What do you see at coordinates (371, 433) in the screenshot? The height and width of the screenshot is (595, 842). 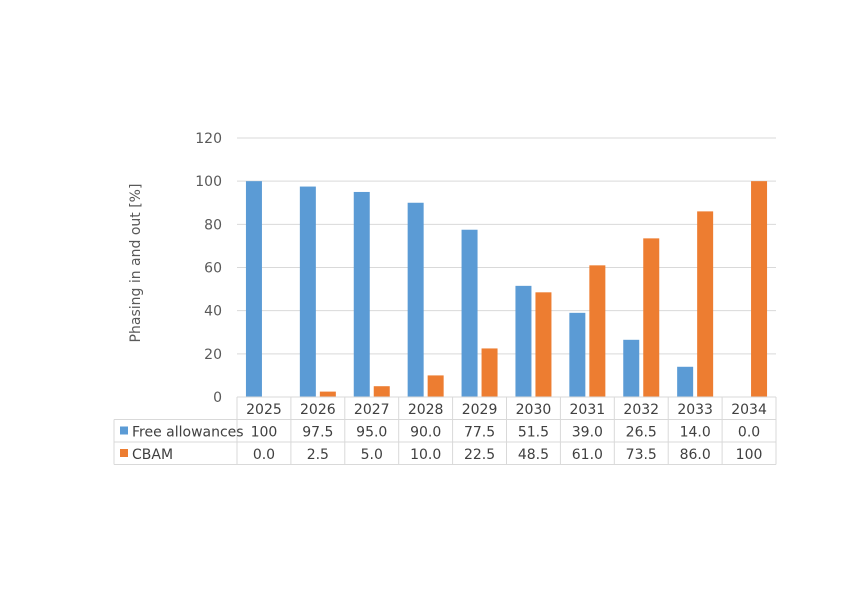 I see `data-label: 95.0` at bounding box center [371, 433].